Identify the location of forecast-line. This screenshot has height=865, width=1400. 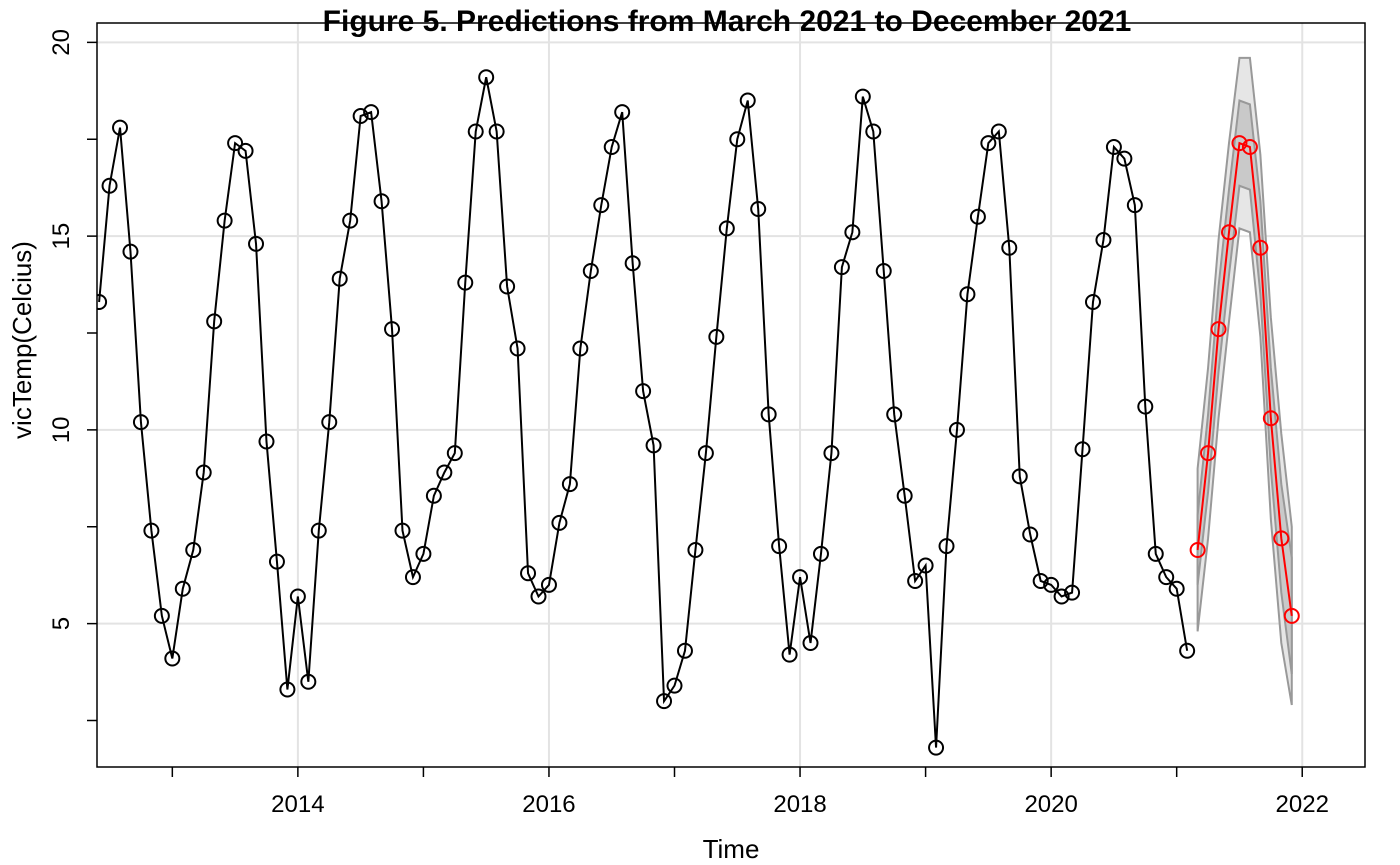
(1244, 379).